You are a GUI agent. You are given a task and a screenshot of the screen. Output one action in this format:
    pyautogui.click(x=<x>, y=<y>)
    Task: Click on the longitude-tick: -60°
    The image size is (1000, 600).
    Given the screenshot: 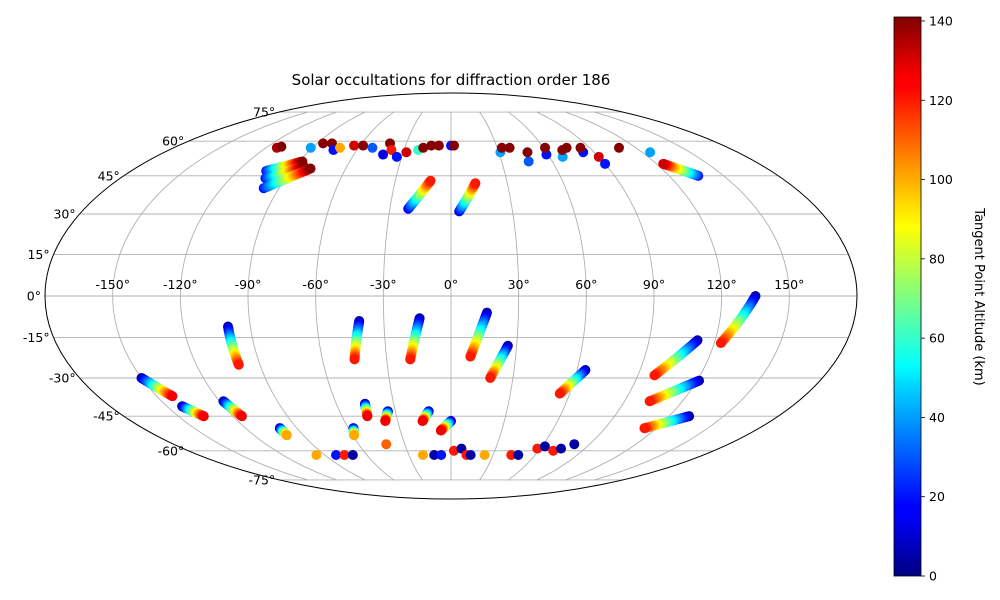 What is the action you would take?
    pyautogui.click(x=315, y=284)
    